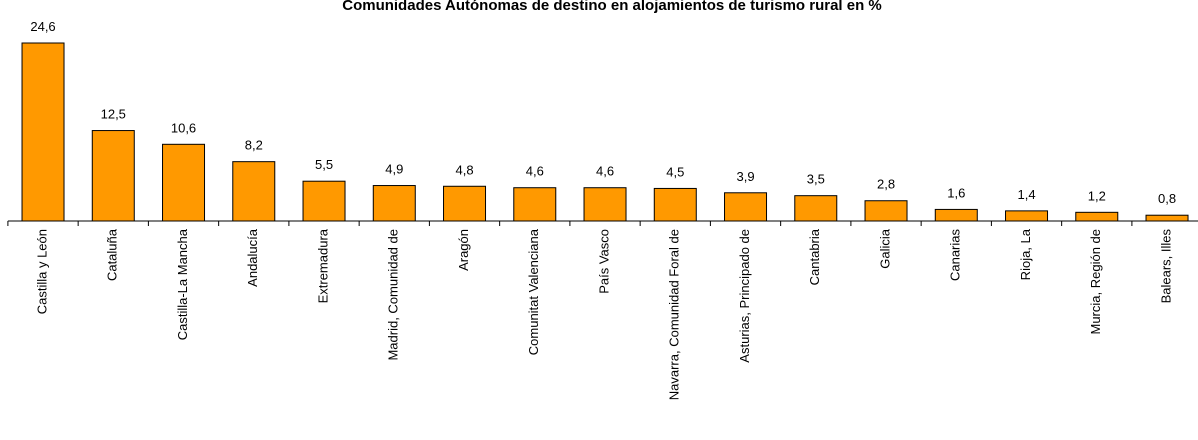 Image resolution: width=1198 pixels, height=440 pixels. What do you see at coordinates (252, 257) in the screenshot?
I see `x-tick-label: Andalucía` at bounding box center [252, 257].